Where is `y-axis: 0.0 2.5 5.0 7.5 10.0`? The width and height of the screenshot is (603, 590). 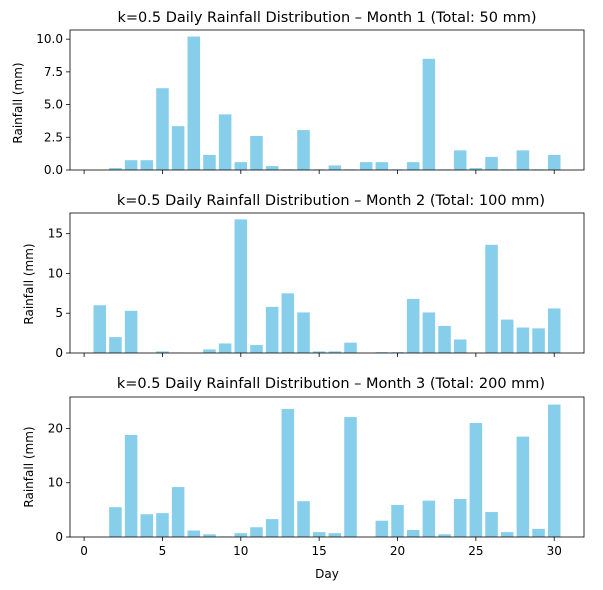 y-axis: 0.0 2.5 5.0 7.5 10.0 is located at coordinates (53, 104).